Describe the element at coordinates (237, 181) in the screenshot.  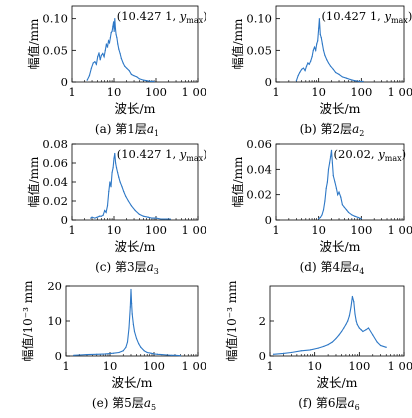
I see `y-axis-label: 幅值/mm` at that location.